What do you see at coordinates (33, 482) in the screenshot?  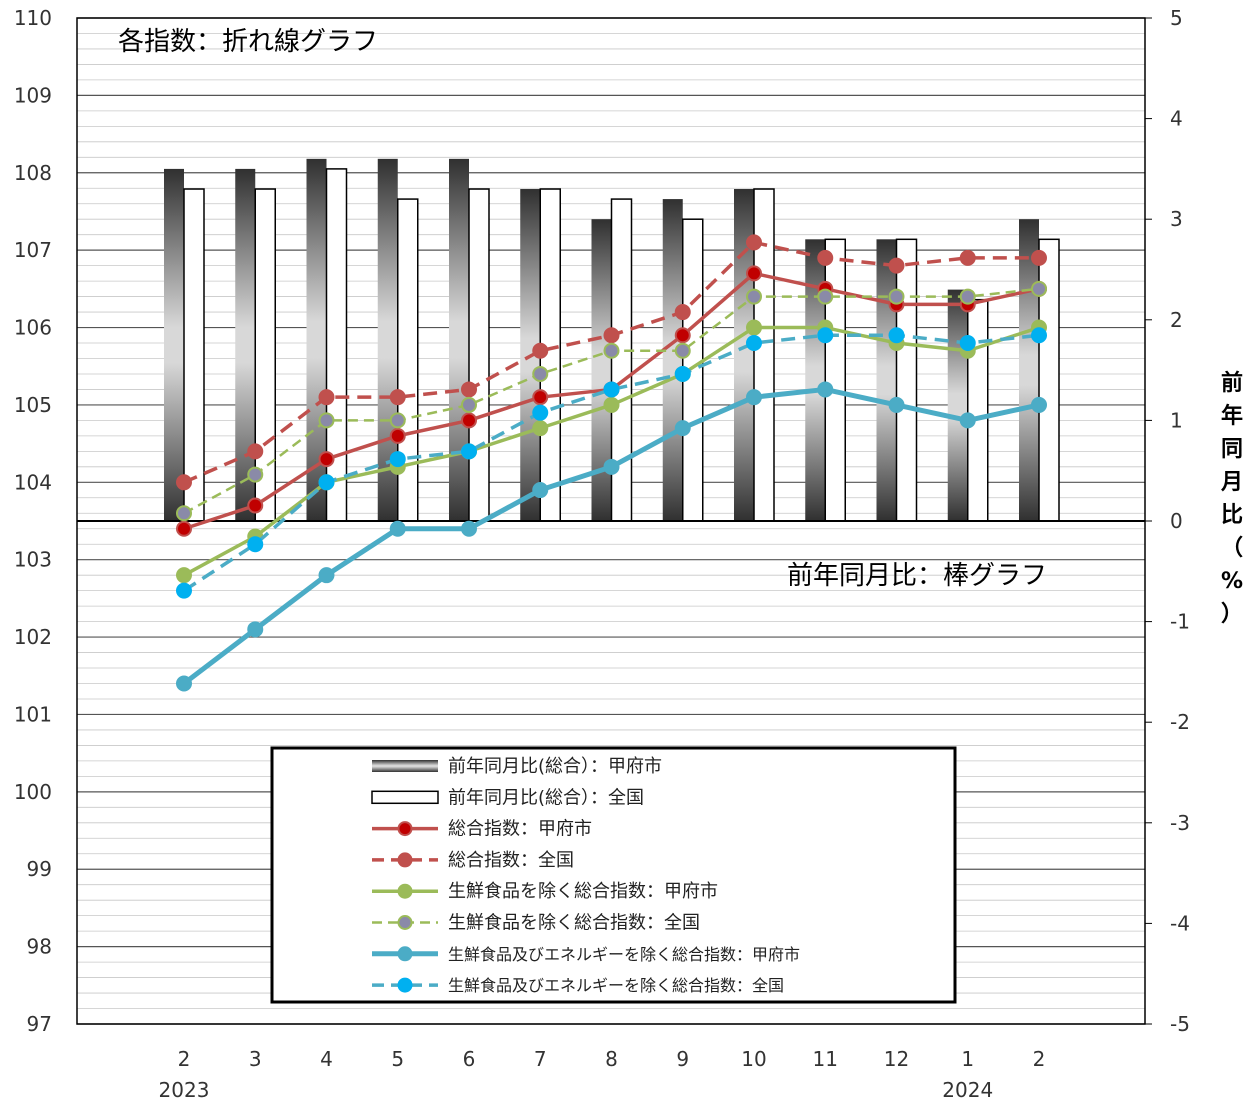 I see `left-tick-label: 104` at bounding box center [33, 482].